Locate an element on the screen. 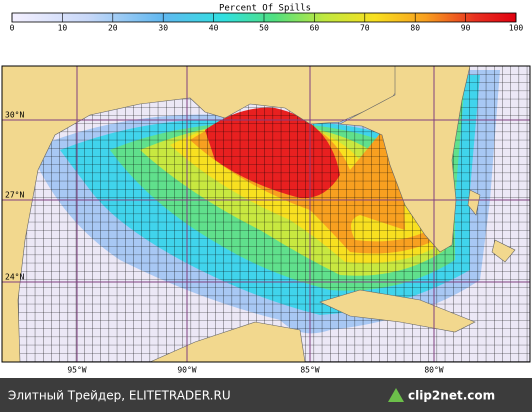 The height and width of the screenshot is (412, 532). lon-label: 95°W is located at coordinates (76, 370).